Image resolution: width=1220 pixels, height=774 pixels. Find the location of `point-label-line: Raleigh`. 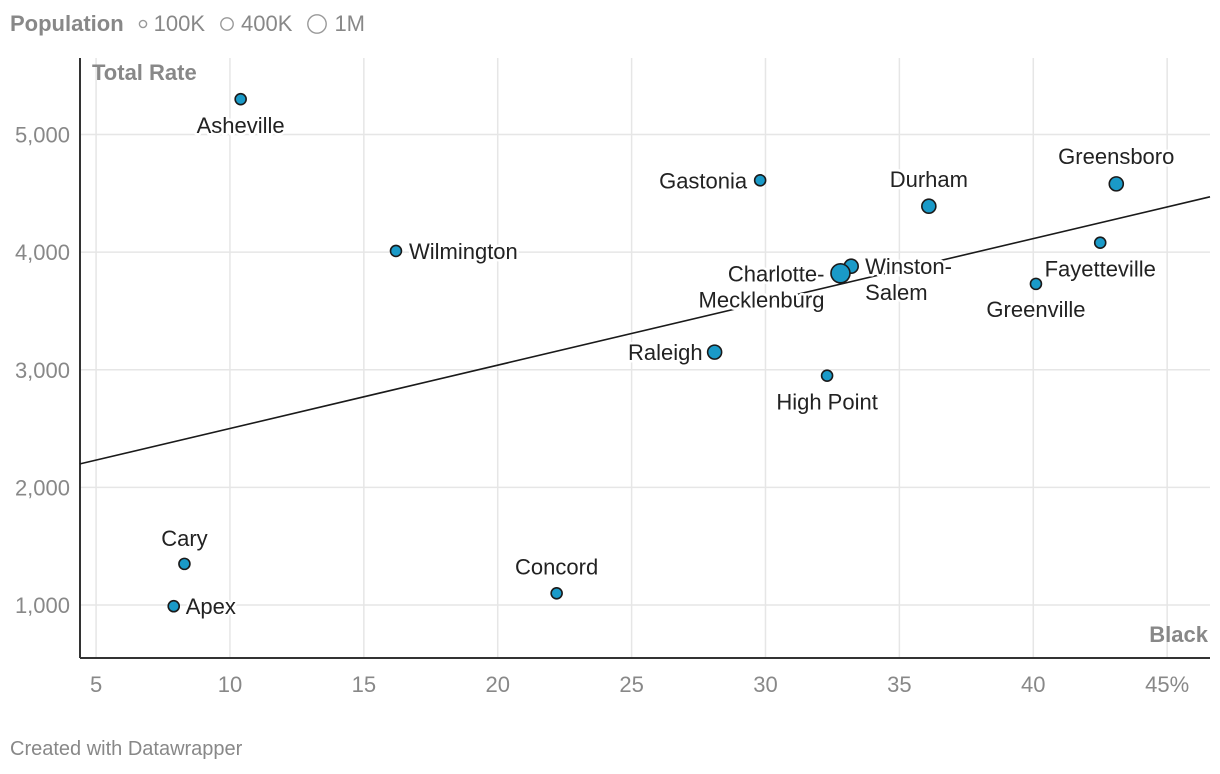

point-label-line: Raleigh is located at coordinates (665, 352).